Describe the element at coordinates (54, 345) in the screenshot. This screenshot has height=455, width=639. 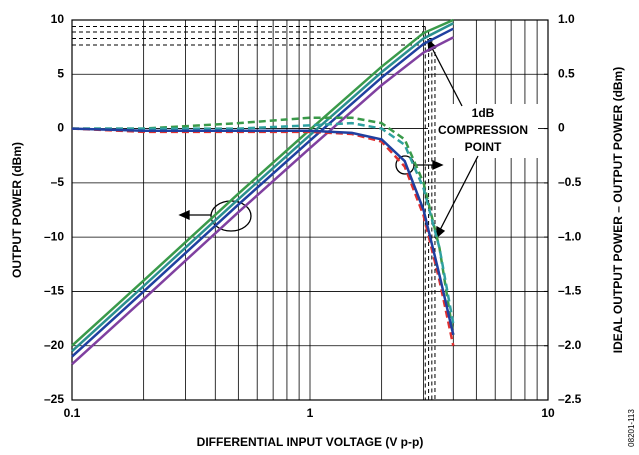
I see `y-tick-label: –20` at that location.